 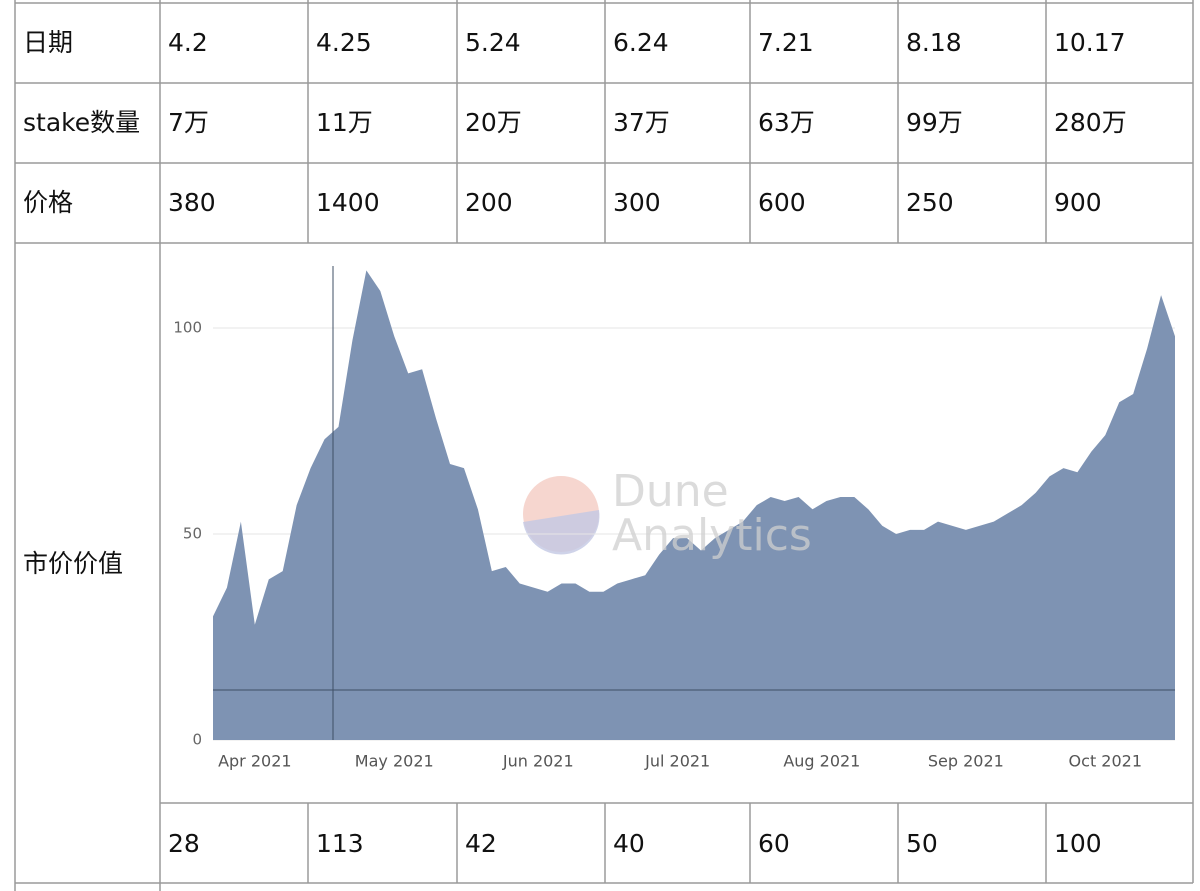 What do you see at coordinates (1090, 122) in the screenshot?
I see `cell-text: 280万` at bounding box center [1090, 122].